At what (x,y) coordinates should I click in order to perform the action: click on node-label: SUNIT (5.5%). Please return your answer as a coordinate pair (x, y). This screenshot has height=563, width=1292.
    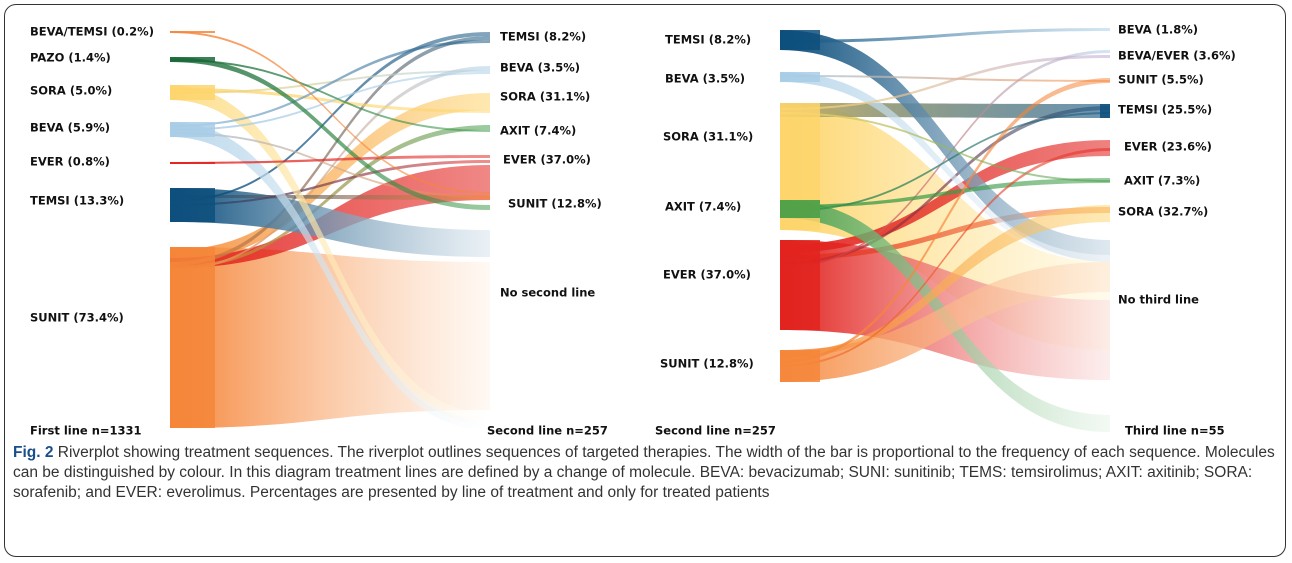
    Looking at the image, I should click on (1161, 80).